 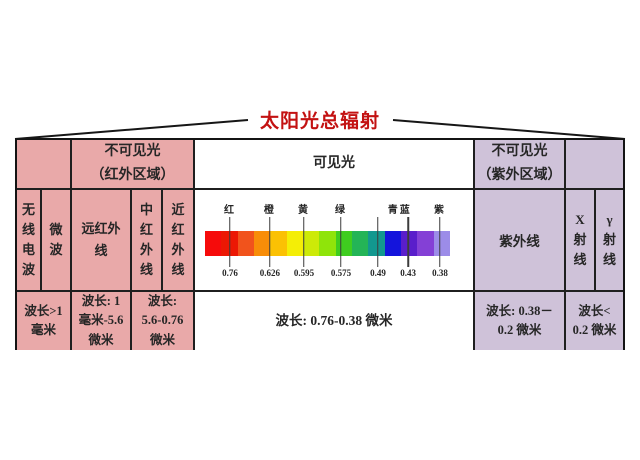 What do you see at coordinates (341, 273) in the screenshot?
I see `spectrum-tick-value: 0.575` at bounding box center [341, 273].